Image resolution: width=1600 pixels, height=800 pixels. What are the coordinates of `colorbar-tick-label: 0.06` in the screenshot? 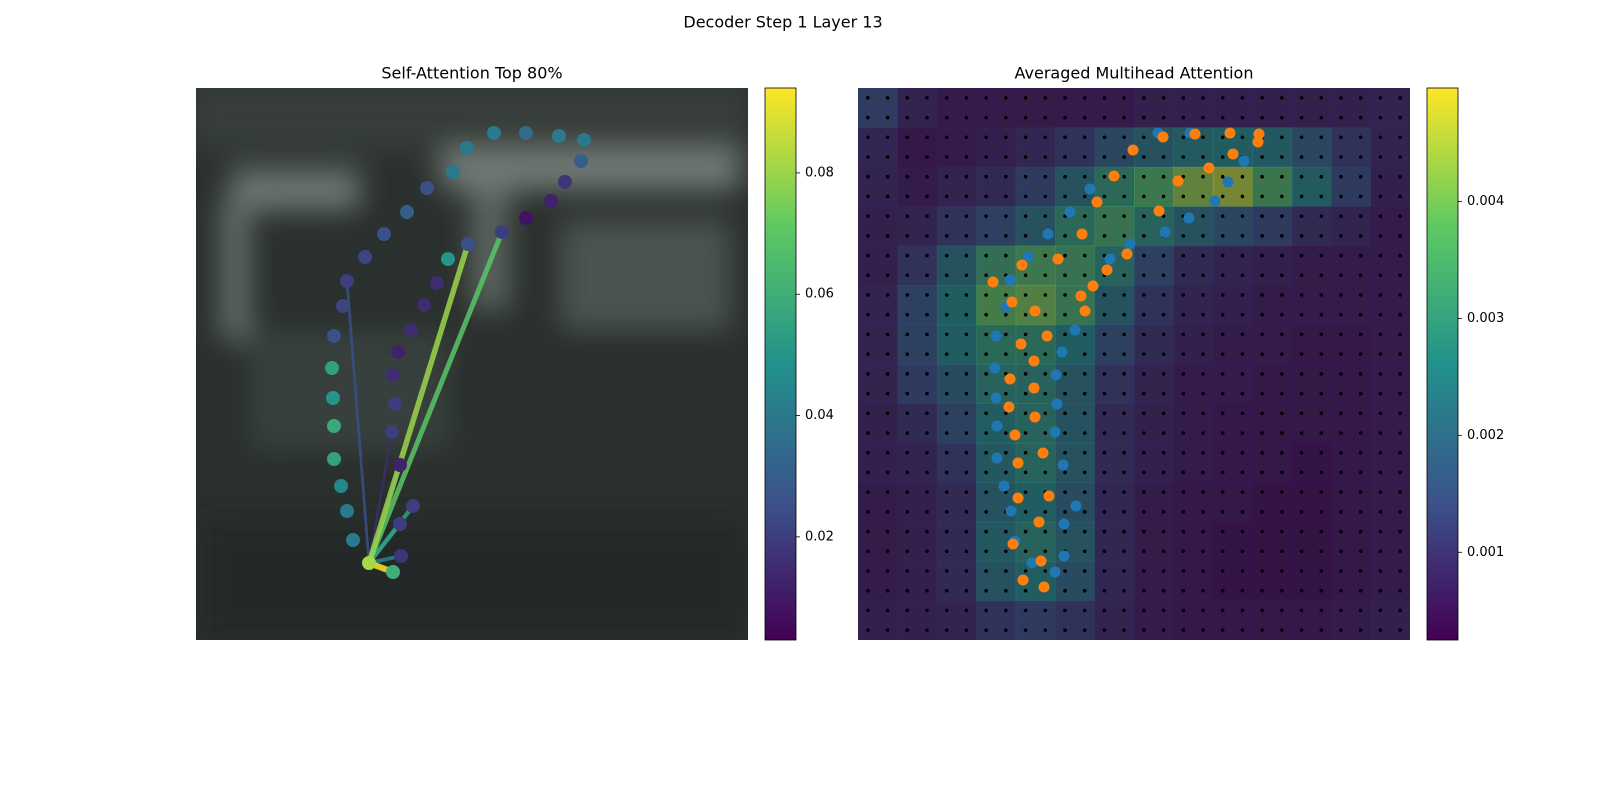 It's located at (819, 294).